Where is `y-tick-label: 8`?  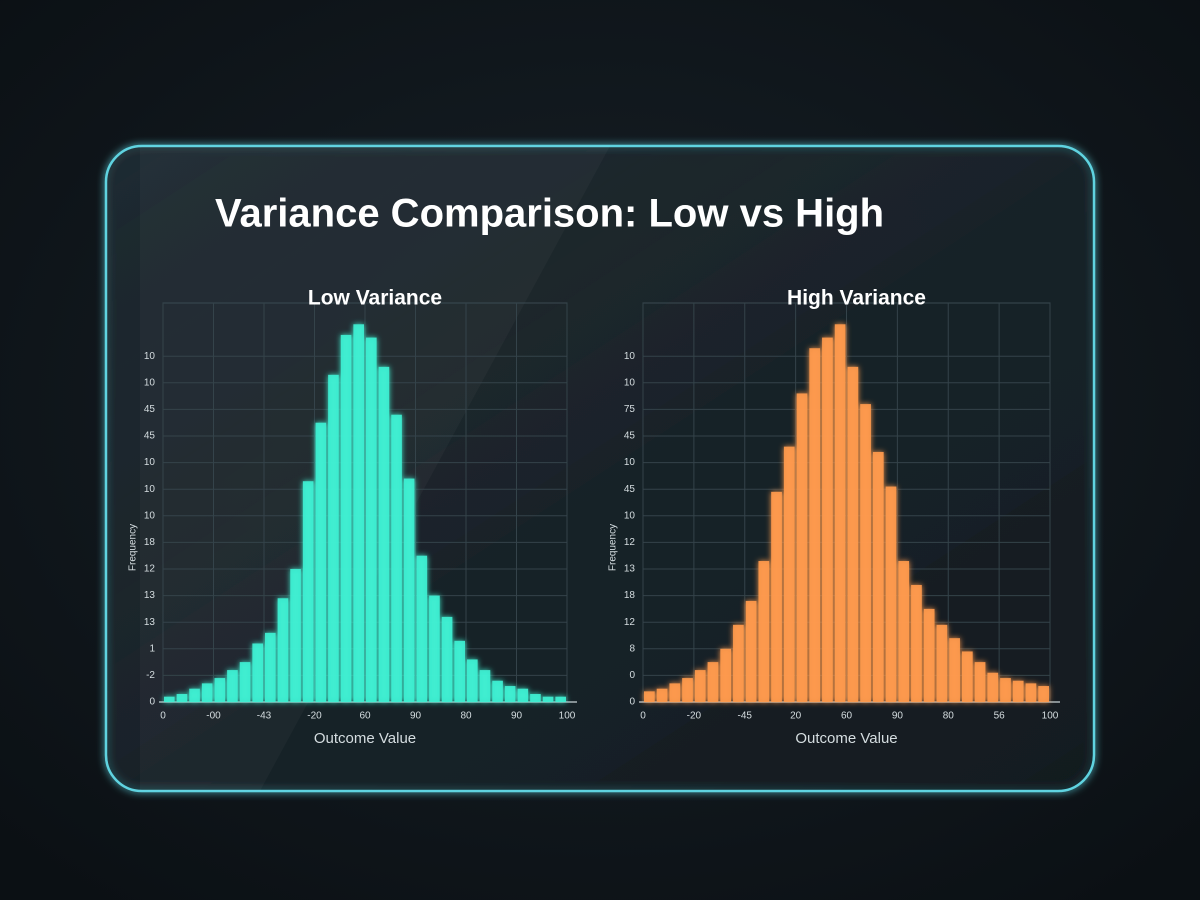 y-tick-label: 8 is located at coordinates (632, 648).